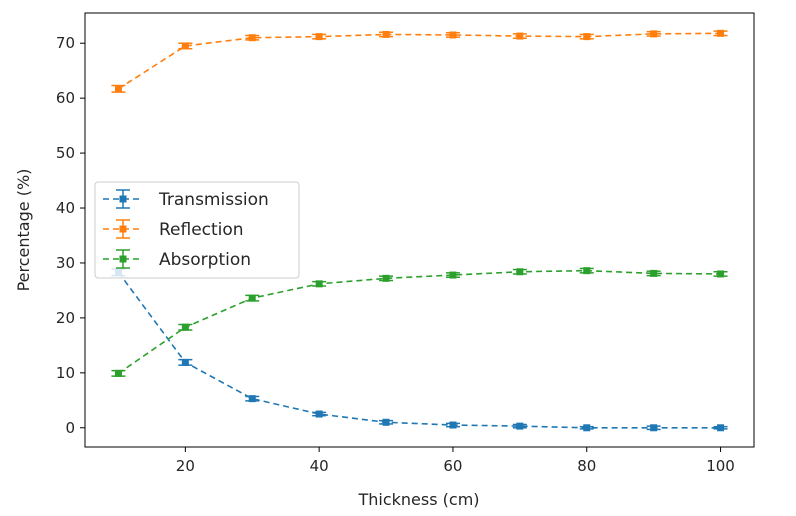 The width and height of the screenshot is (796, 516). What do you see at coordinates (65, 43) in the screenshot?
I see `y-tick-label: 70` at bounding box center [65, 43].